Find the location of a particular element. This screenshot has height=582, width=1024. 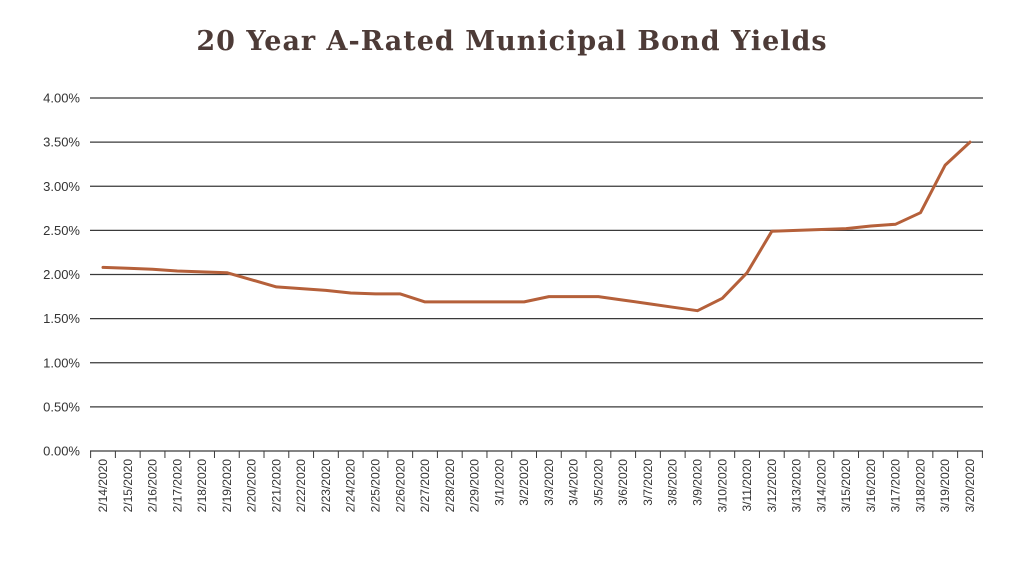

y-tick-label: 3.00% is located at coordinates (61, 186).